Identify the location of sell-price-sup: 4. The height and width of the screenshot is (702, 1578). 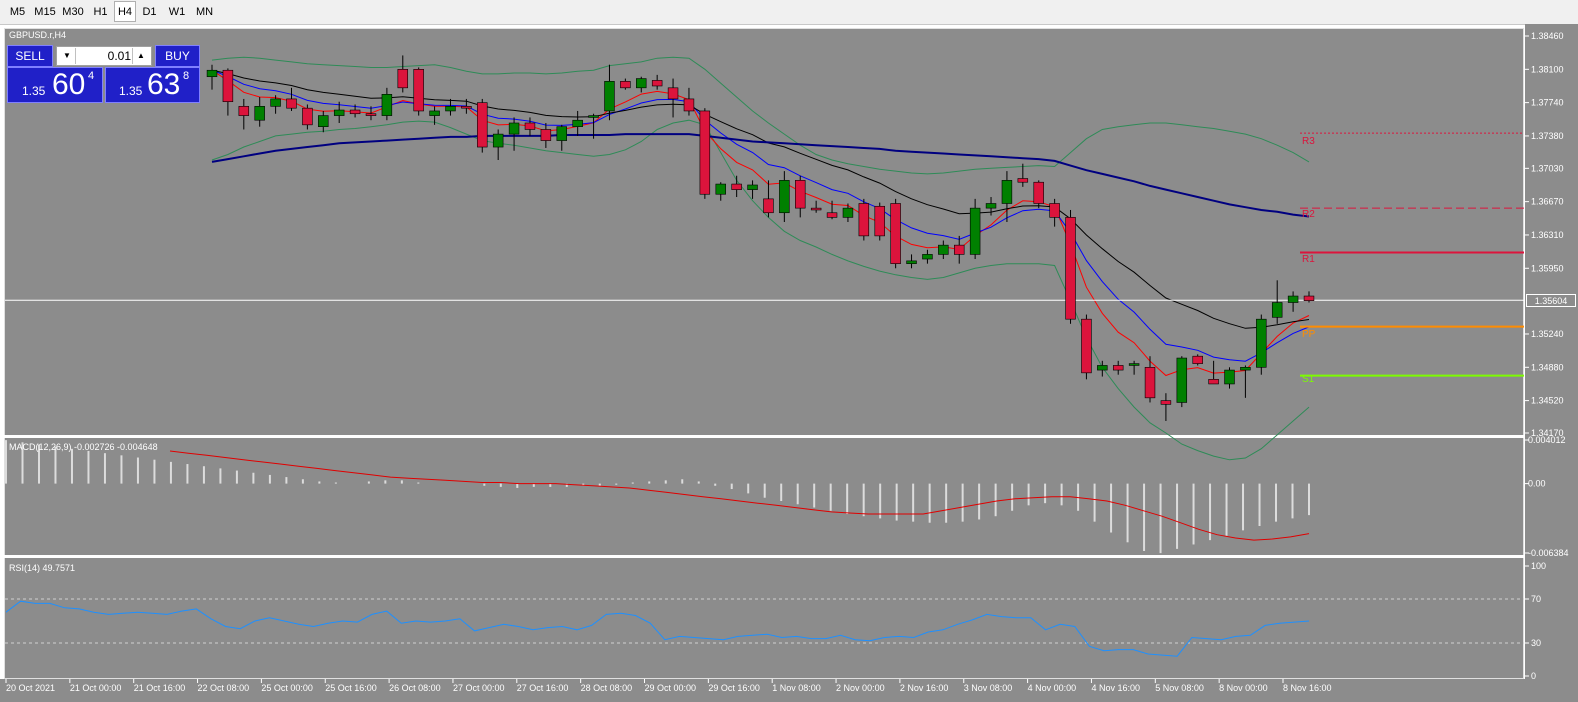
(91, 76).